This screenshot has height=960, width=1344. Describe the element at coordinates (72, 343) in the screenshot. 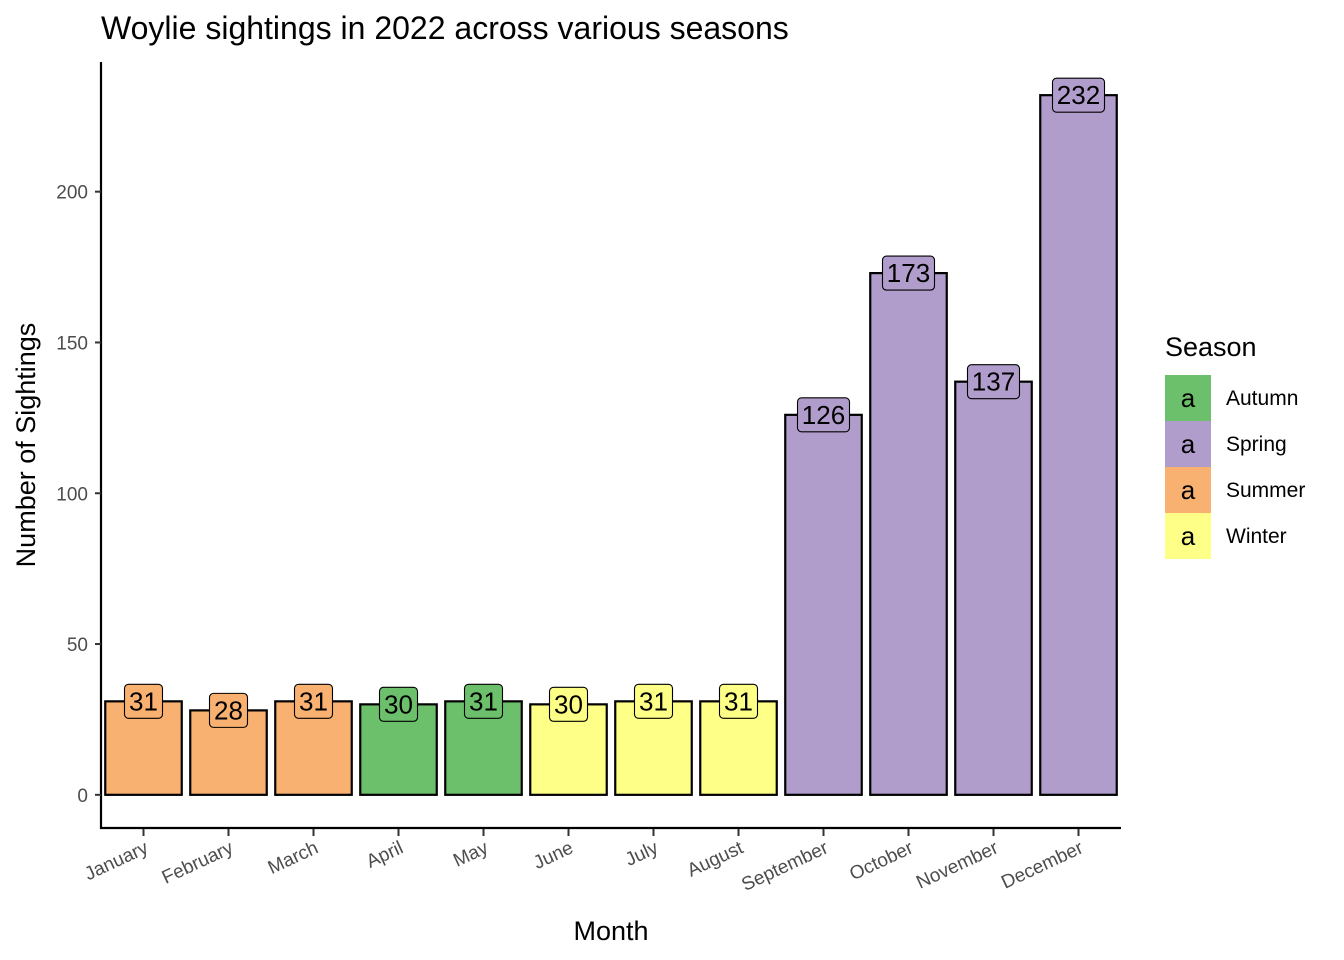

I see `y-tick-label: 150` at that location.